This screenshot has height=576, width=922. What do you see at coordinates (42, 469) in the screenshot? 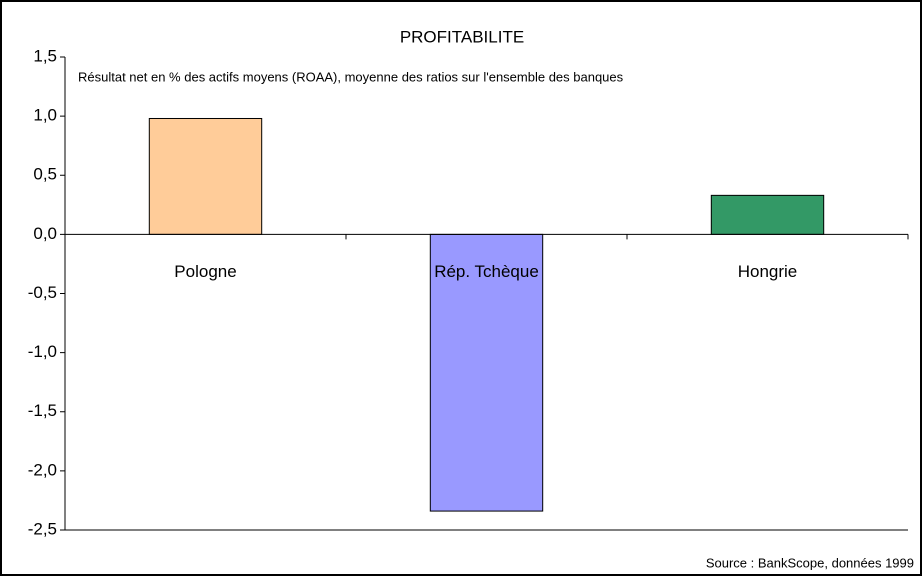
I see `y-tick-label: -2,0` at bounding box center [42, 469].